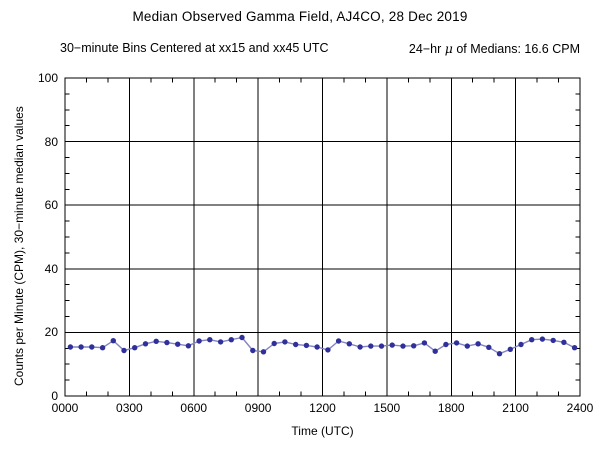  What do you see at coordinates (51, 268) in the screenshot?
I see `y-tick-label: 40` at bounding box center [51, 268].